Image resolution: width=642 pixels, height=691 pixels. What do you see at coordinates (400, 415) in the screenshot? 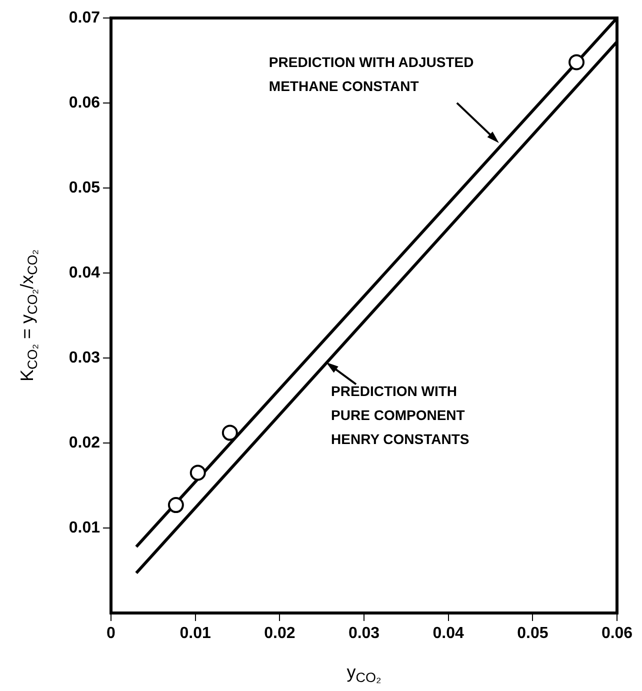
I see `annotation: PREDICTION WITH PURE COMPONENT HENRY CONSTANTS` at bounding box center [400, 415].